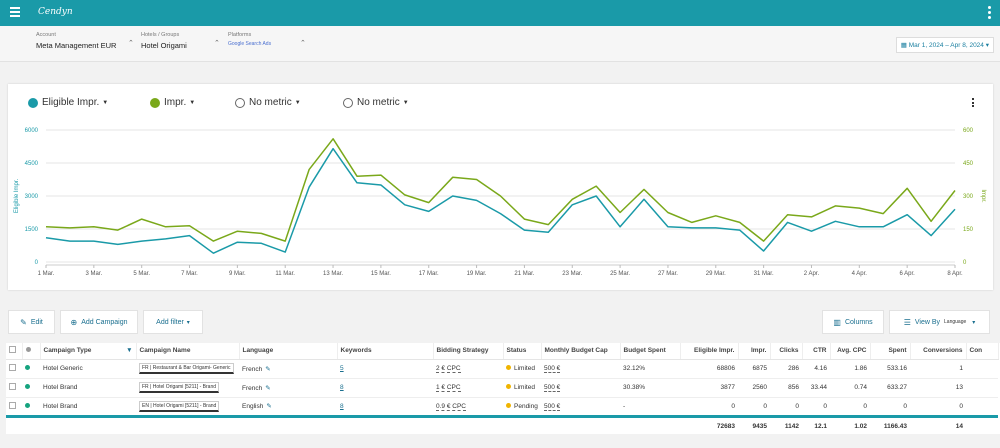 The width and height of the screenshot is (1000, 448). Describe the element at coordinates (385, 369) in the screenshot. I see `keywords-link: 5` at that location.